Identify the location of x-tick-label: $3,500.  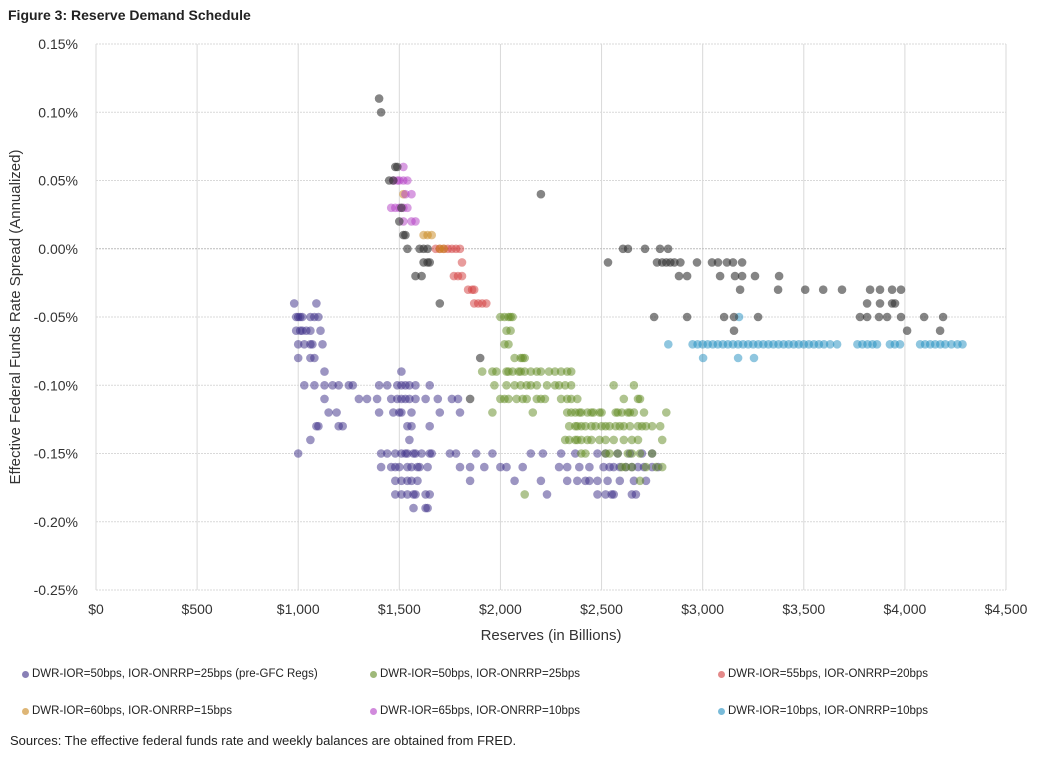
(803, 609).